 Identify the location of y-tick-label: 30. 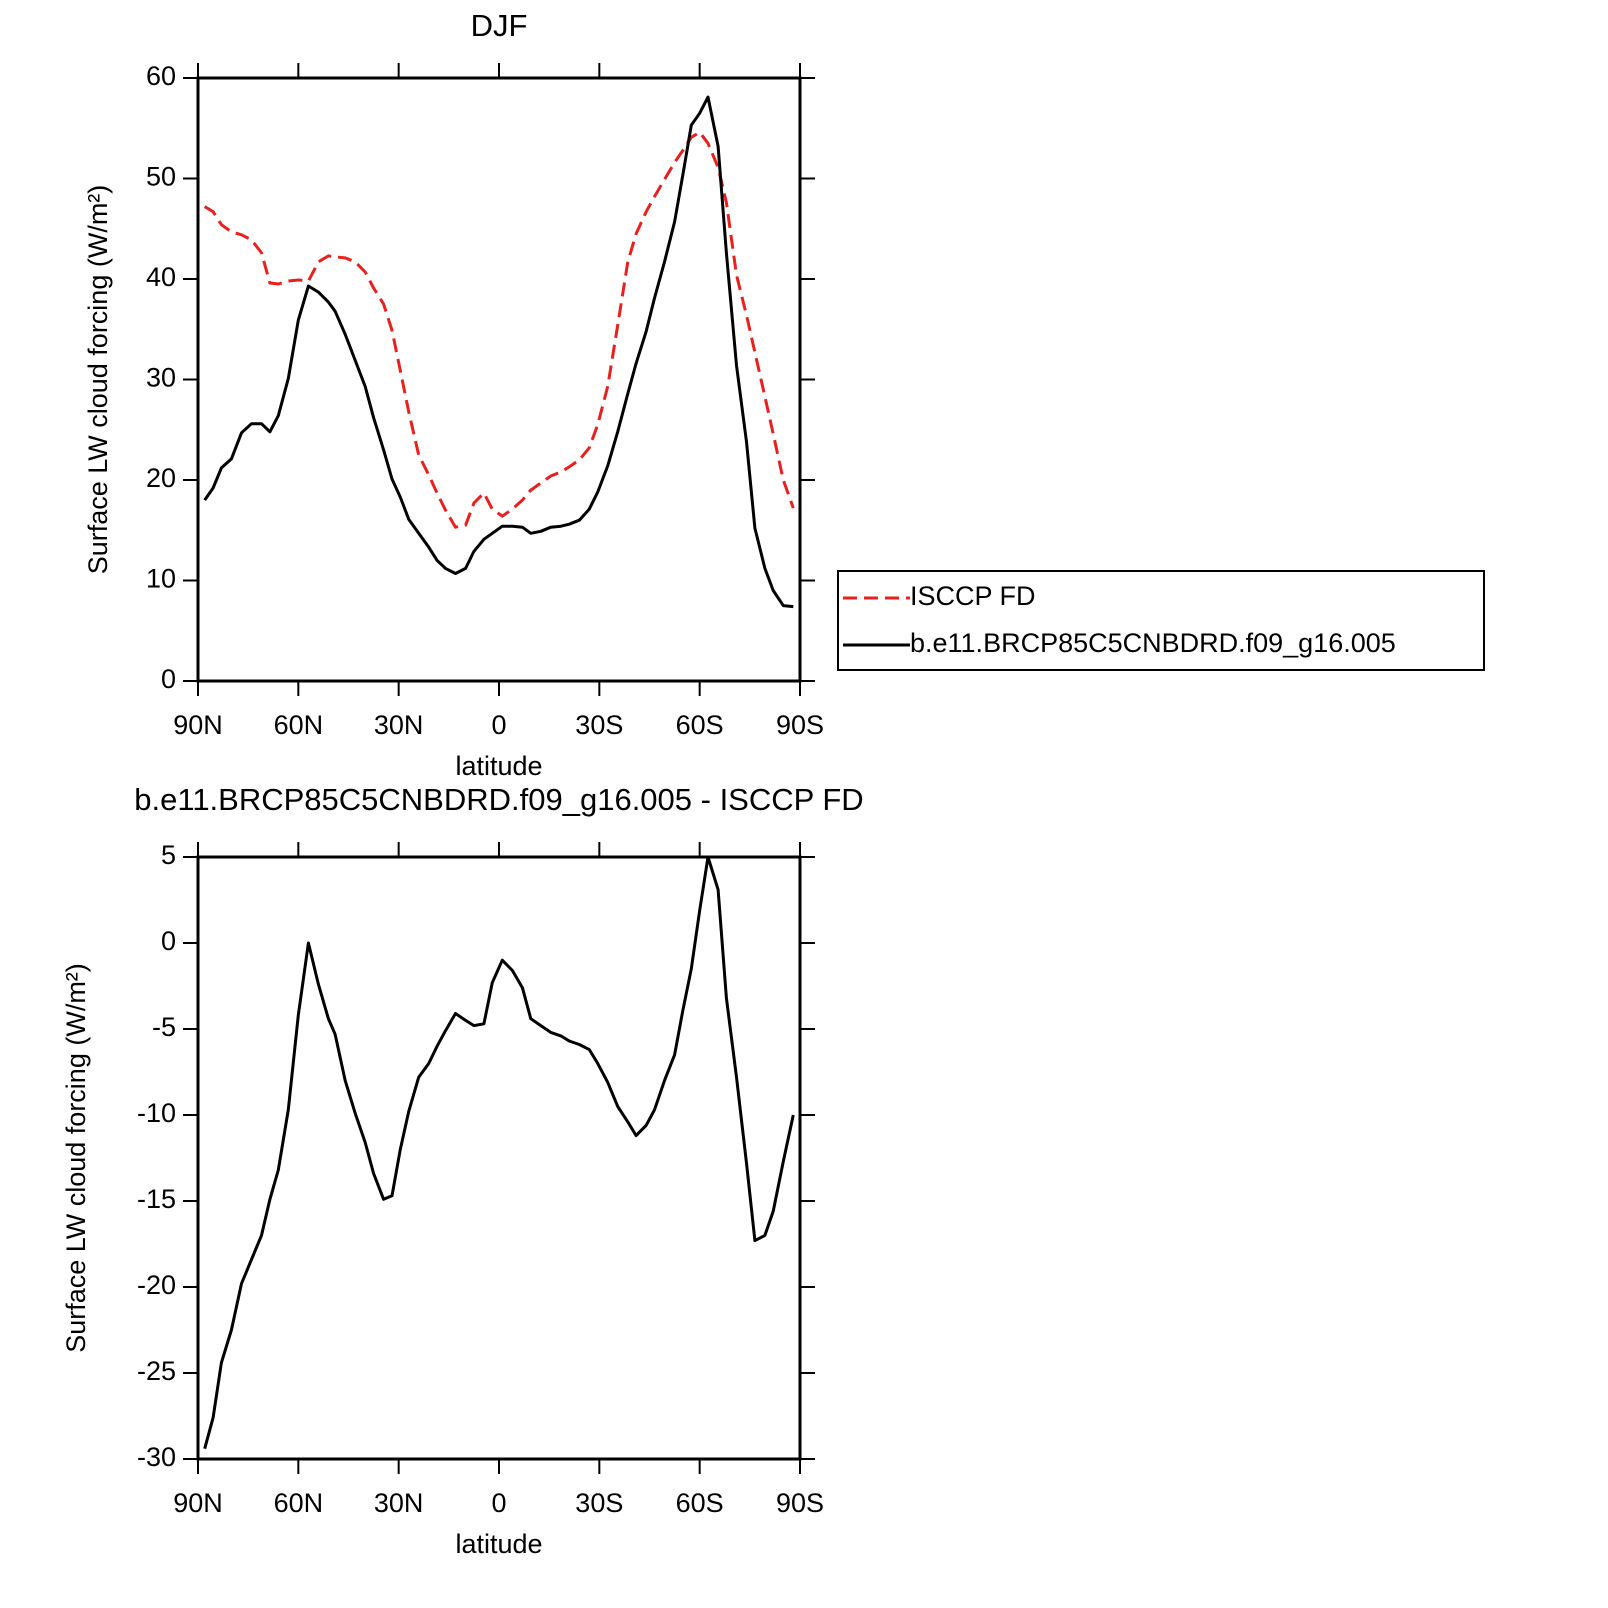
(161, 378).